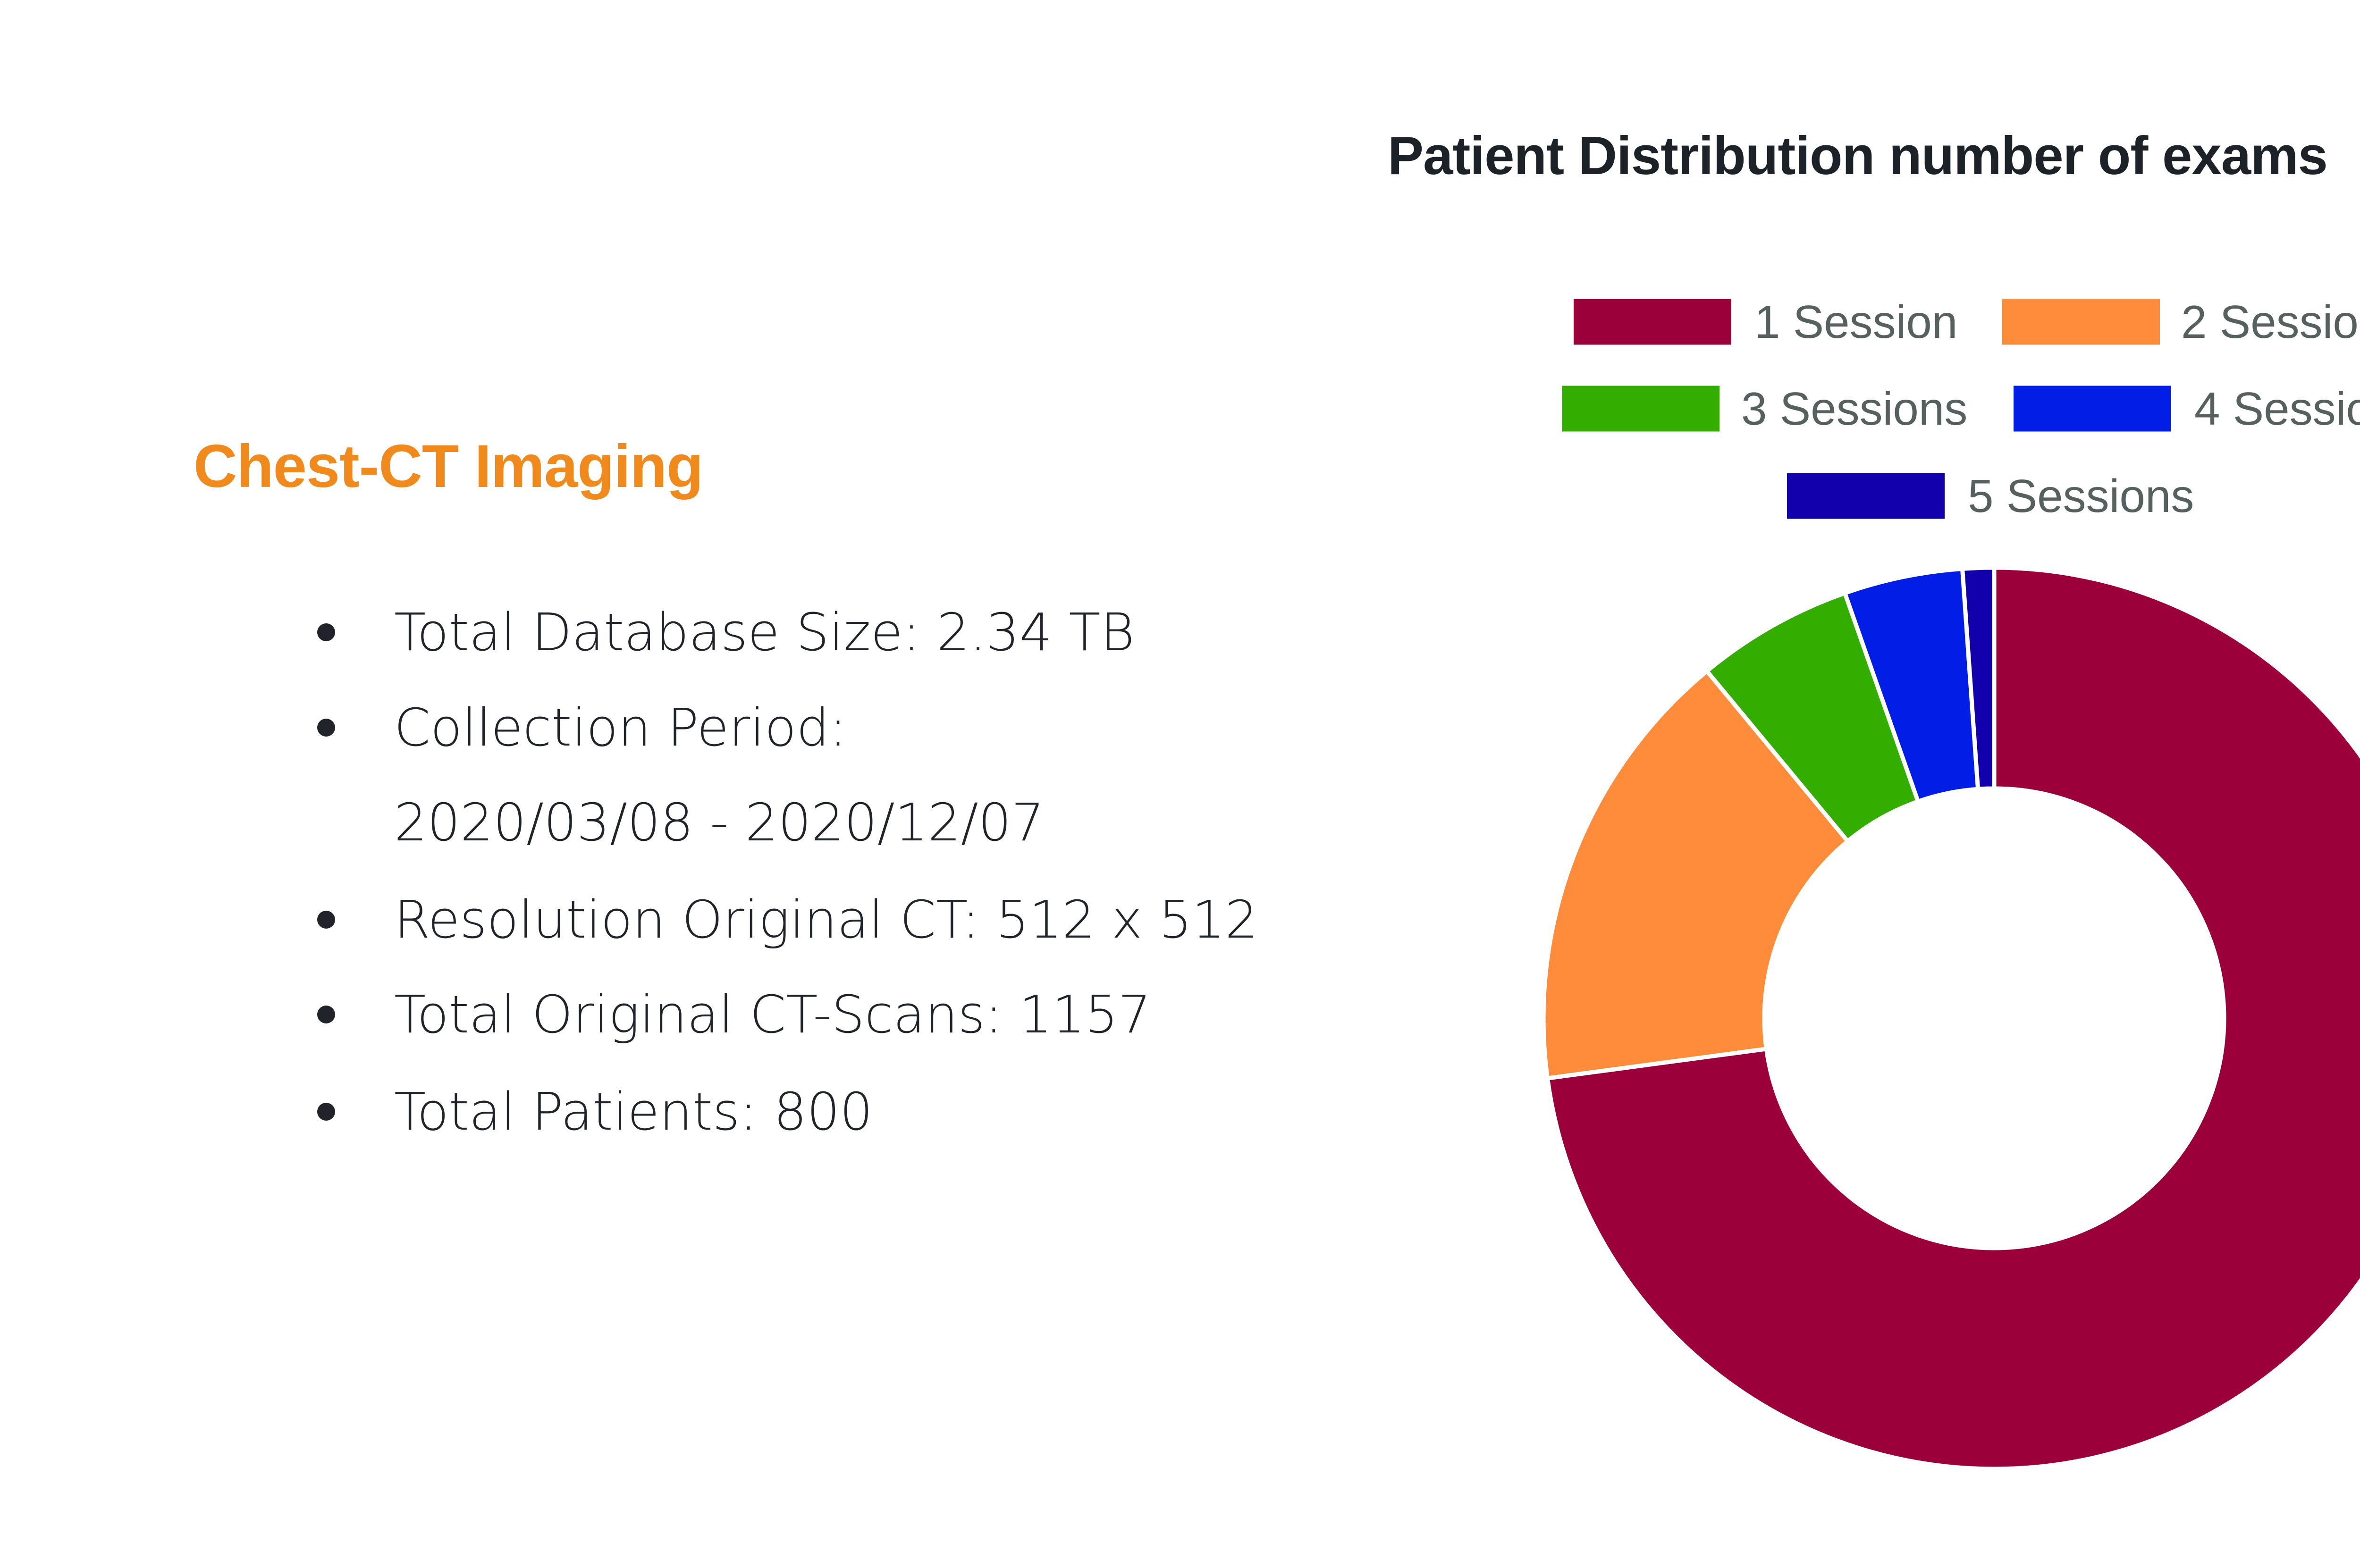 The image size is (2360, 1568). What do you see at coordinates (1858, 156) in the screenshot?
I see `chart-title: Patient Distribution number of exams` at bounding box center [1858, 156].